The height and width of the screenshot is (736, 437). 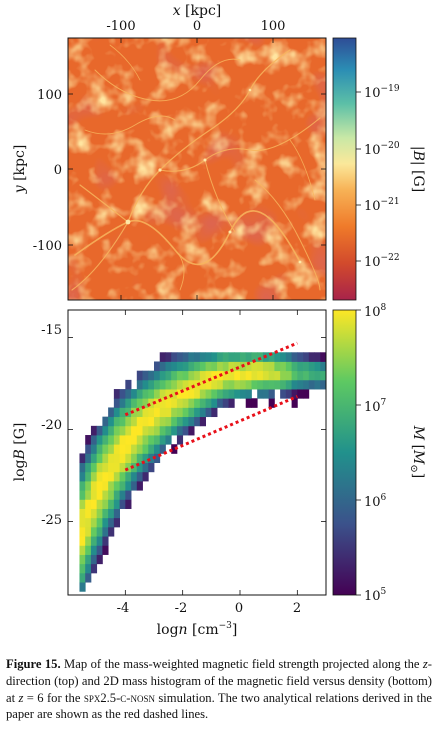 What do you see at coordinates (375, 406) in the screenshot?
I see `histogram-colorbar-tick-label: 107` at bounding box center [375, 406].